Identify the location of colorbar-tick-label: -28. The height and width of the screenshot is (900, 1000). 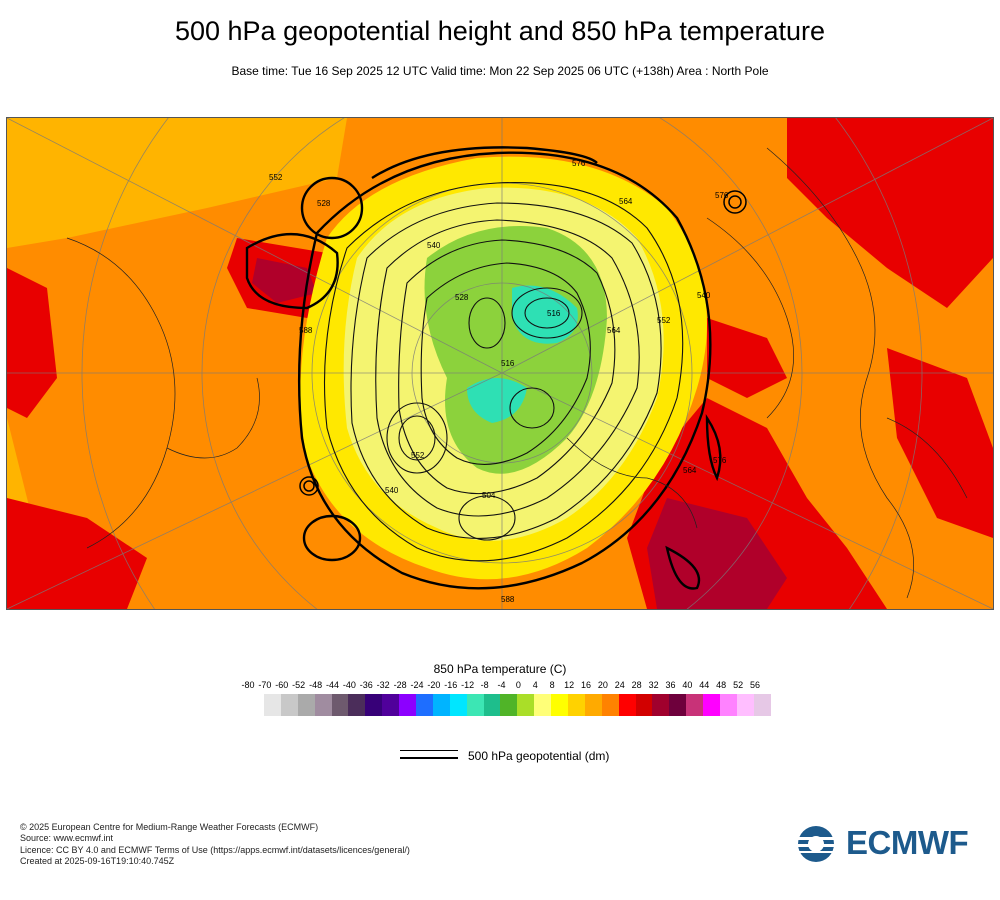
(400, 685).